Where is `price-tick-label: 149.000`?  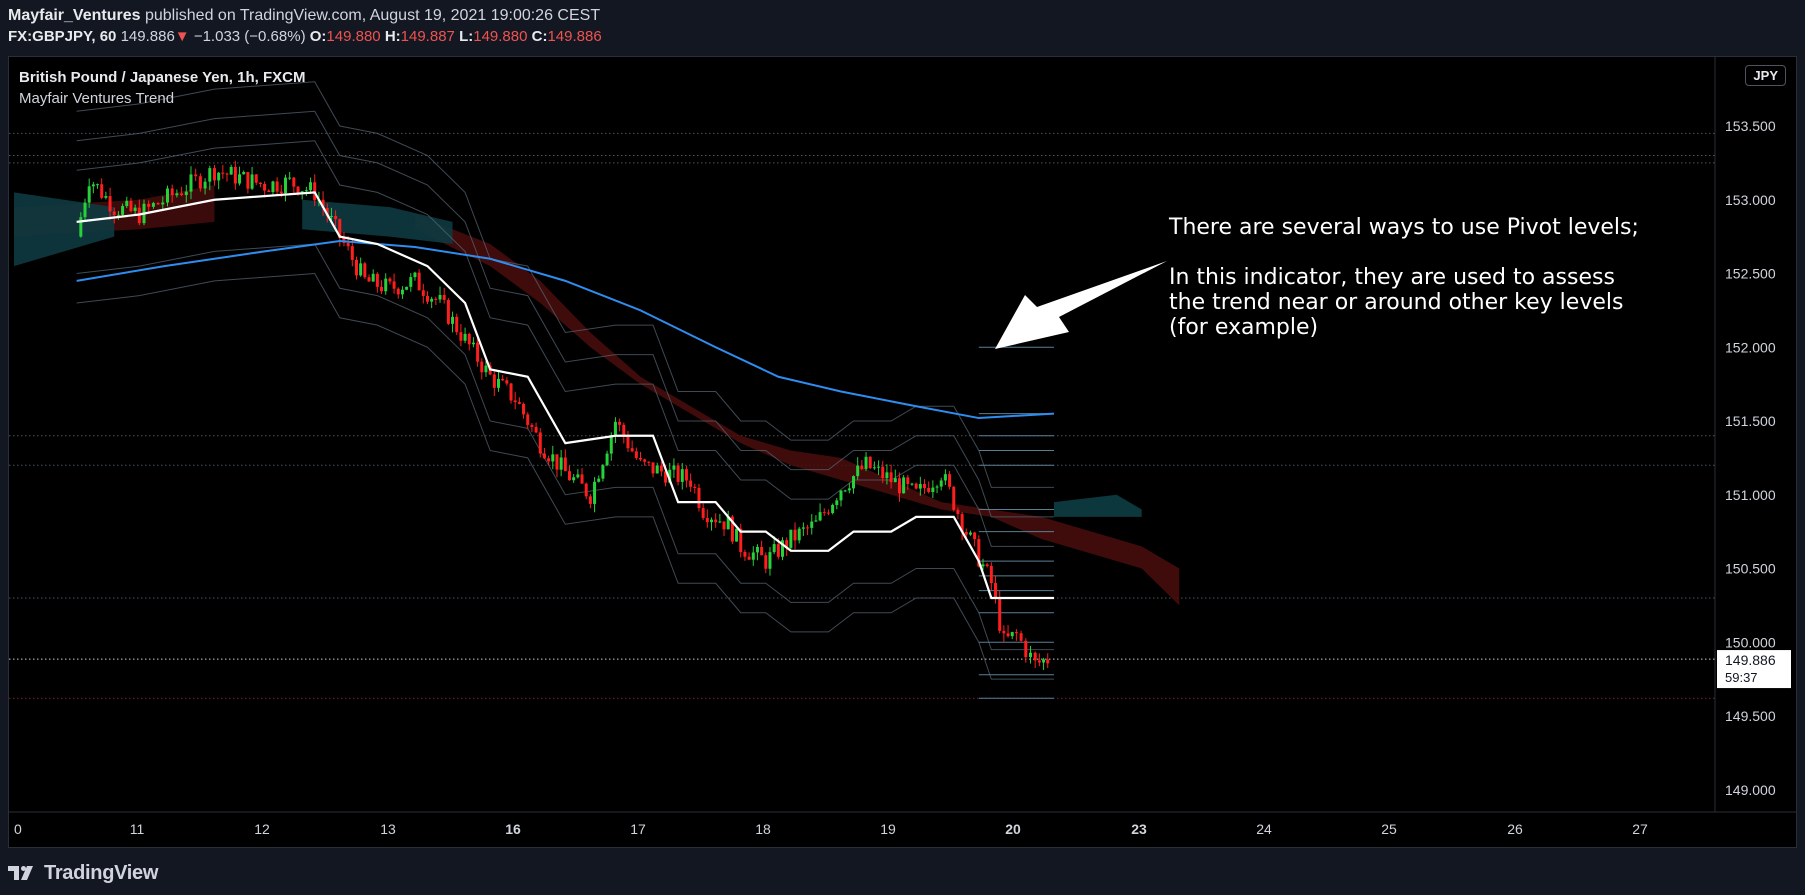 price-tick-label: 149.000 is located at coordinates (1750, 790).